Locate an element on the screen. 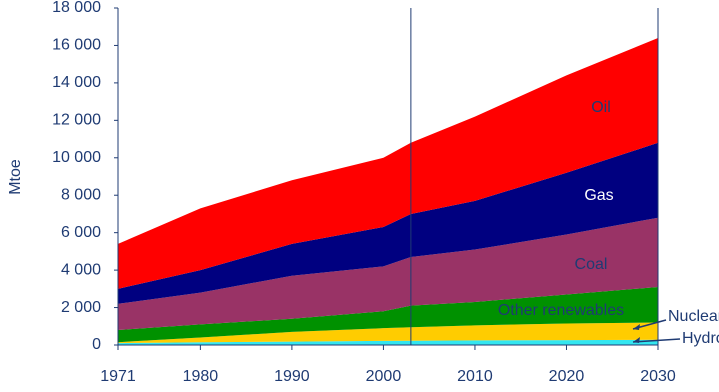 Image resolution: width=719 pixels, height=392 pixels. series-label: Coal is located at coordinates (591, 264).